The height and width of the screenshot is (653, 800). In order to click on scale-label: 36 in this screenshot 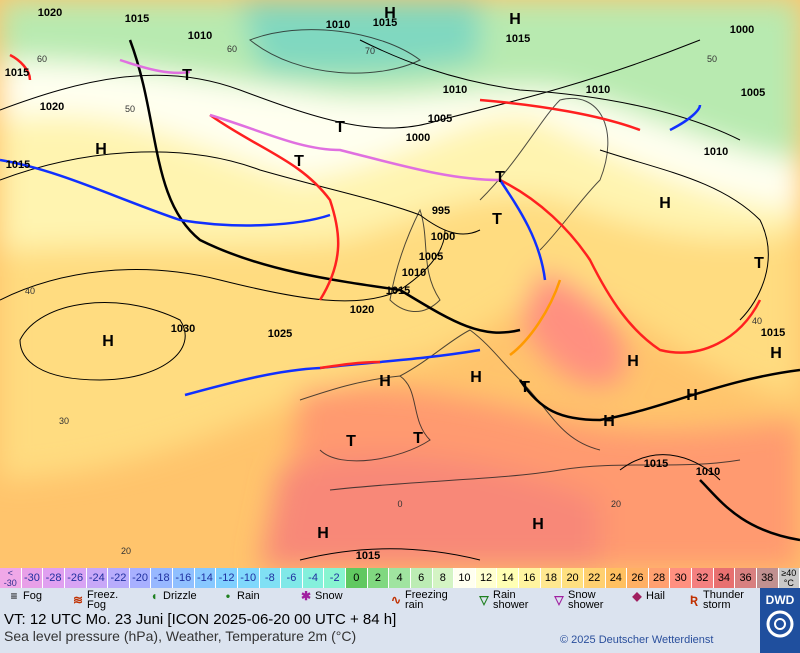, I will do `click(745, 578)`.